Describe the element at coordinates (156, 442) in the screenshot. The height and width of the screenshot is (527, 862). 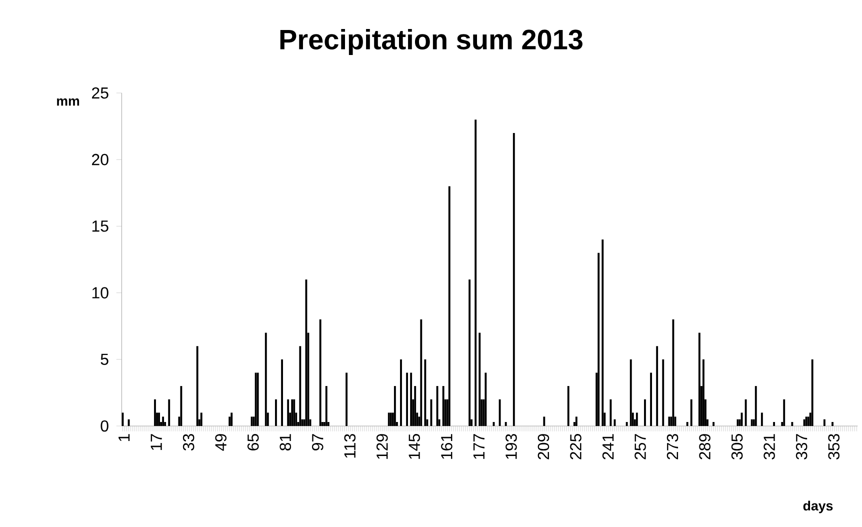
I see `x-tick-label: 17` at that location.